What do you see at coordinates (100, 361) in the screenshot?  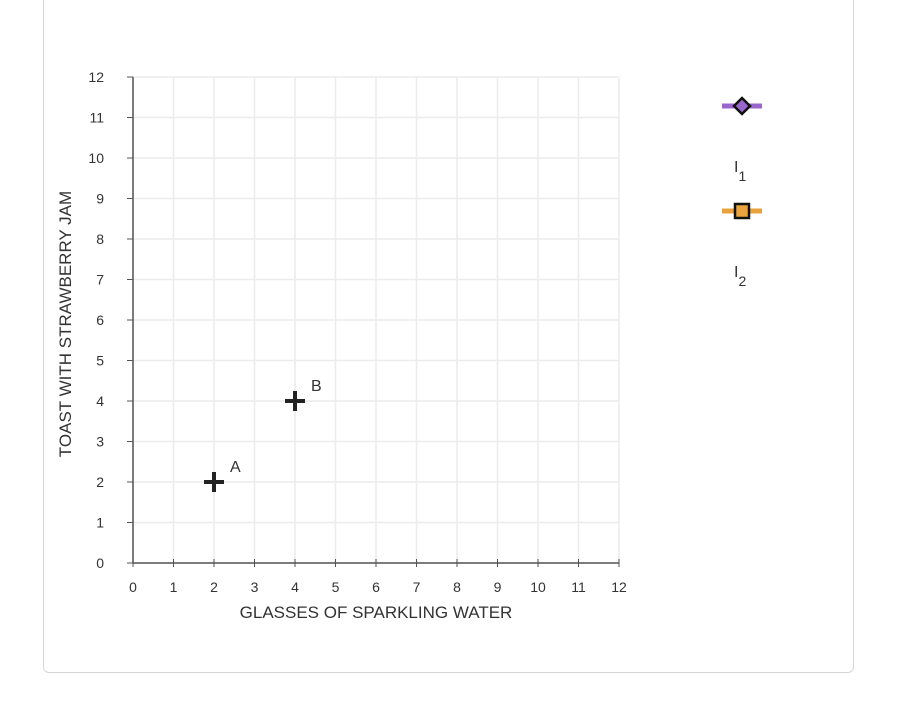 I see `y-tick-label: 5` at bounding box center [100, 361].